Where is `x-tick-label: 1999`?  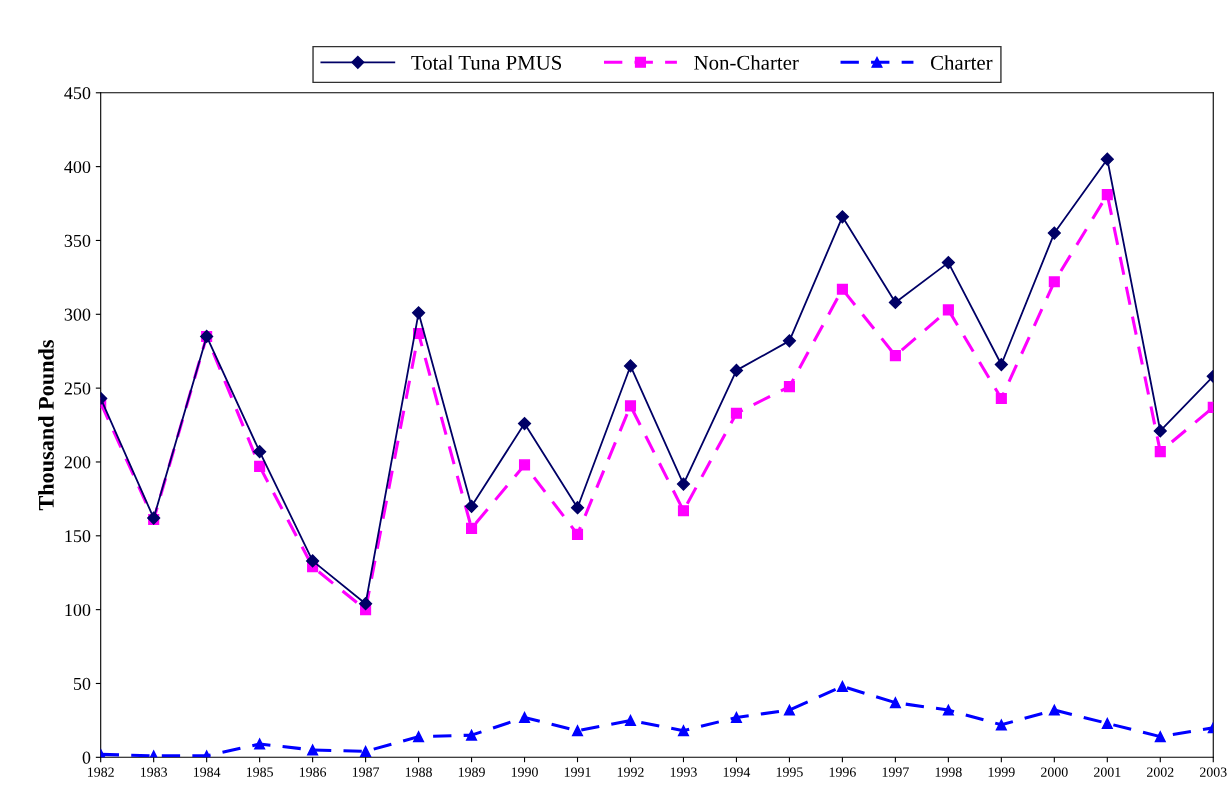 x-tick-label: 1999 is located at coordinates (1001, 772).